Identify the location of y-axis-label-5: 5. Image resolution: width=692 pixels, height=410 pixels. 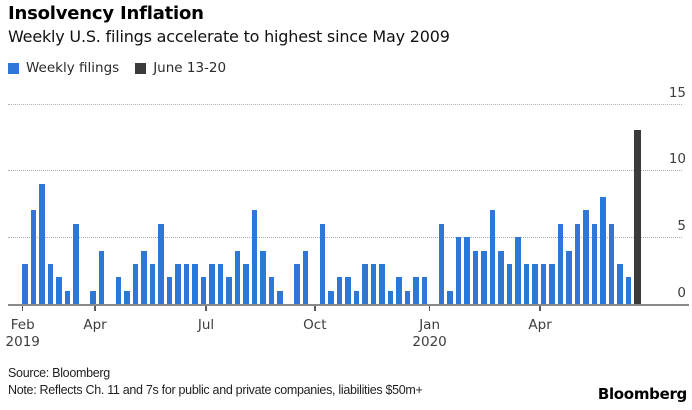
(681, 226).